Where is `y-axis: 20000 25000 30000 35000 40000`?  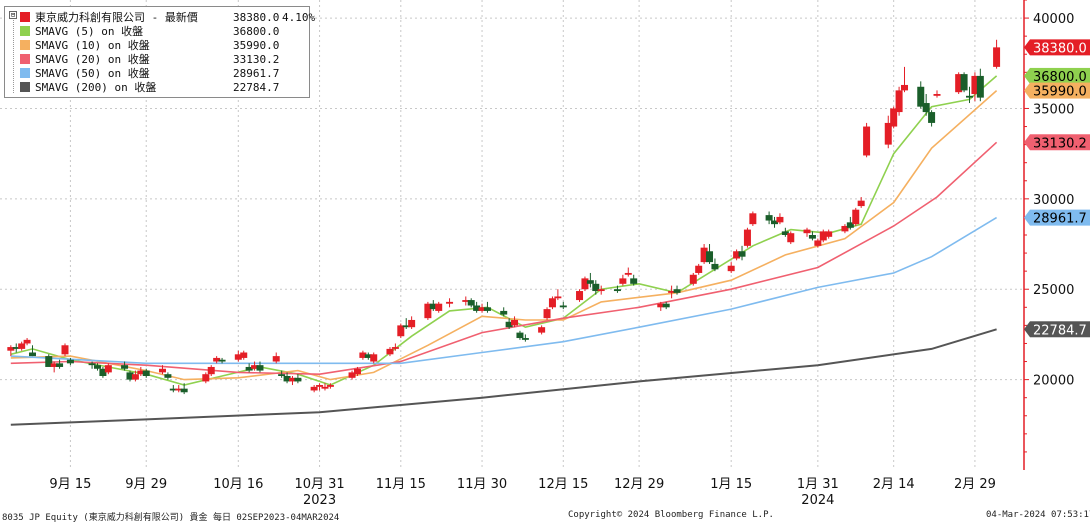
y-axis: 20000 25000 30000 35000 40000 is located at coordinates (1048, 235).